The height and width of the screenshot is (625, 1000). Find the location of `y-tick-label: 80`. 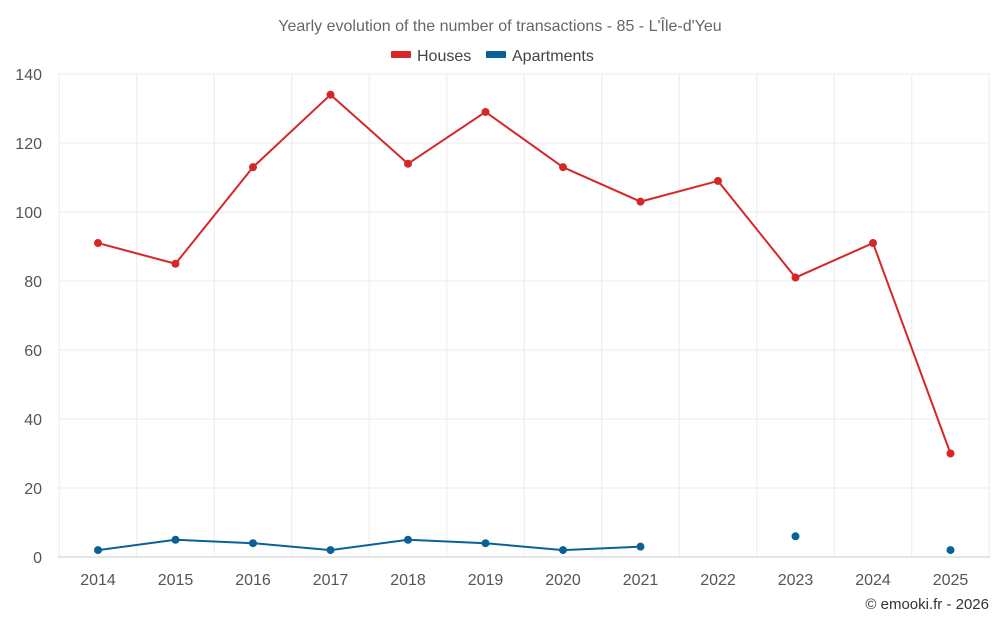

y-tick-label: 80 is located at coordinates (33, 282).